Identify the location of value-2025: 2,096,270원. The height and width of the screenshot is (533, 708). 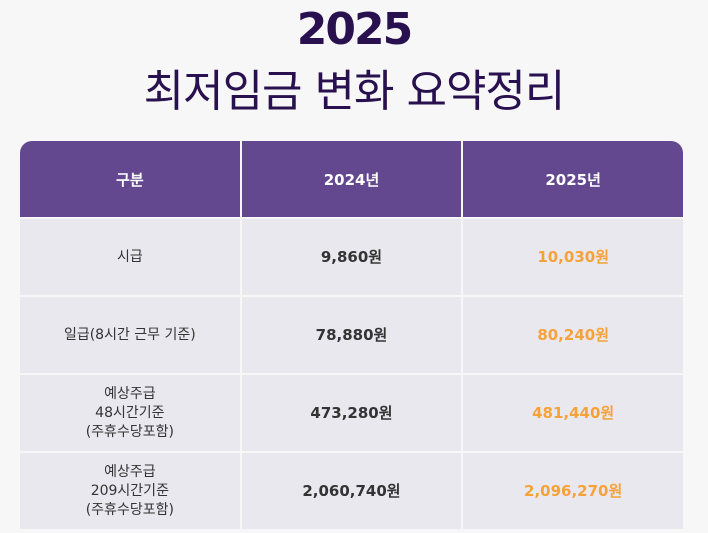
(573, 491).